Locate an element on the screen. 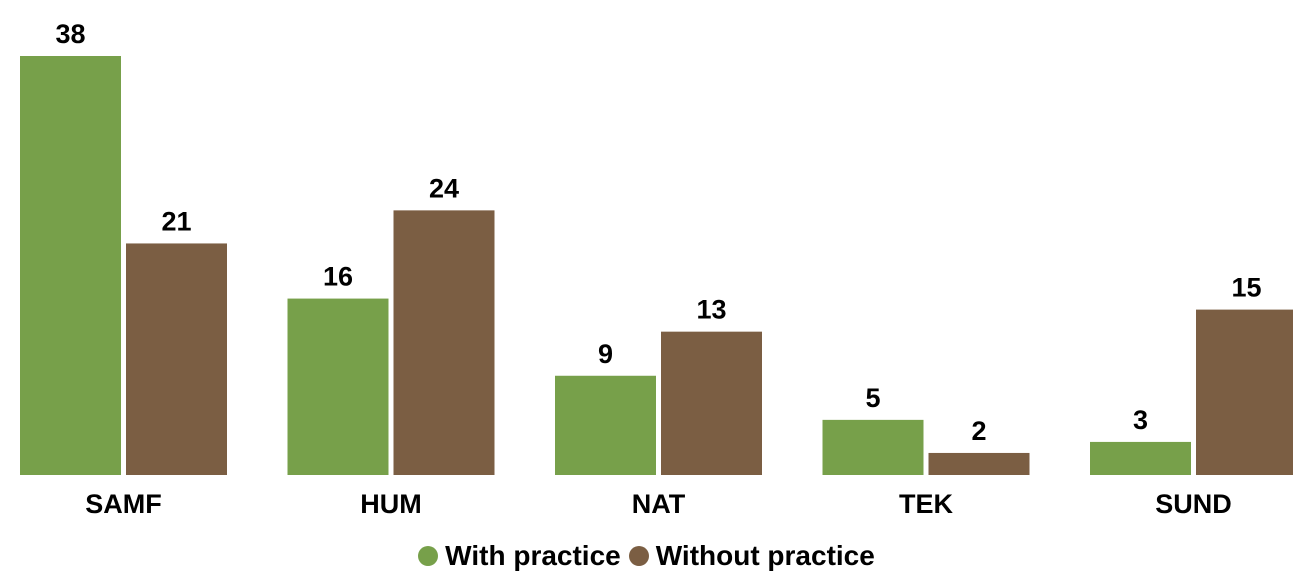  category-label-hum: HUM is located at coordinates (391, 504).